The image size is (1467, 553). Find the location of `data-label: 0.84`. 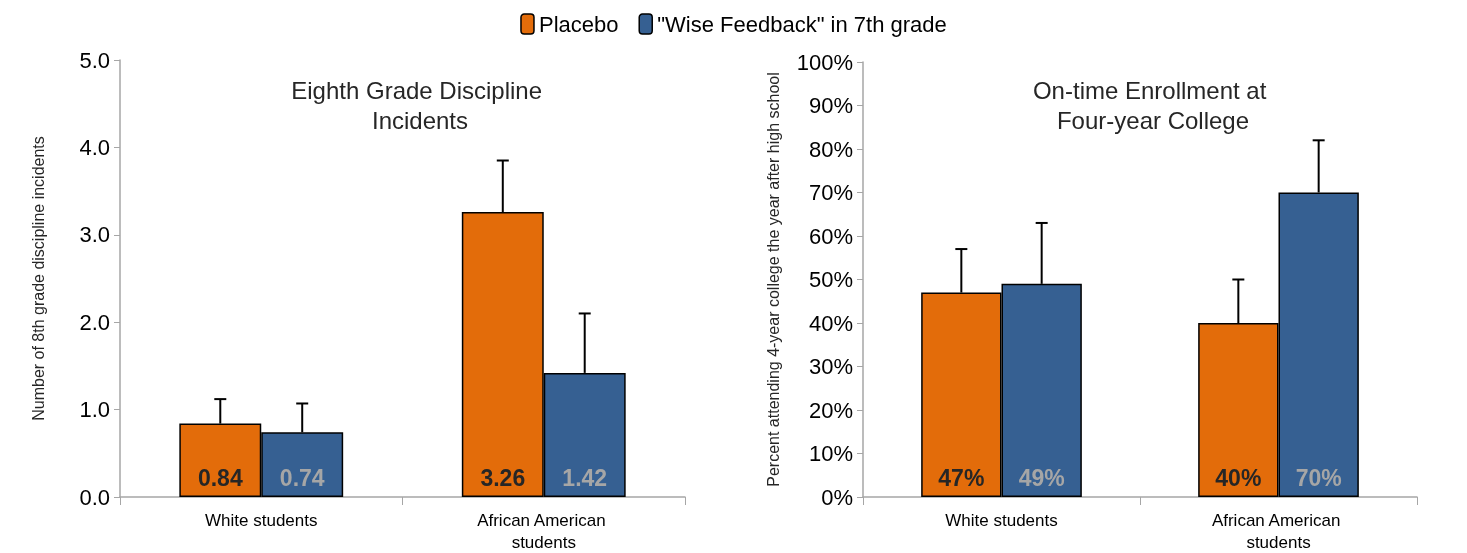

data-label: 0.84 is located at coordinates (220, 477).